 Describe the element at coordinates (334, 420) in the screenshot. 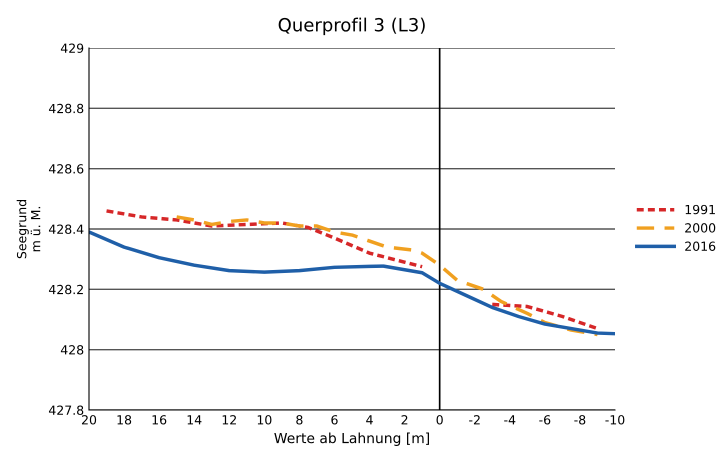

I see `x-tick-label: 6` at that location.